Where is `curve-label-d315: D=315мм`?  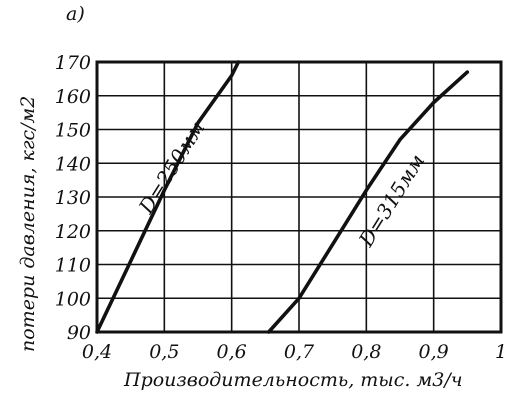
curve-label-d315: D=315мм is located at coordinates (391, 201).